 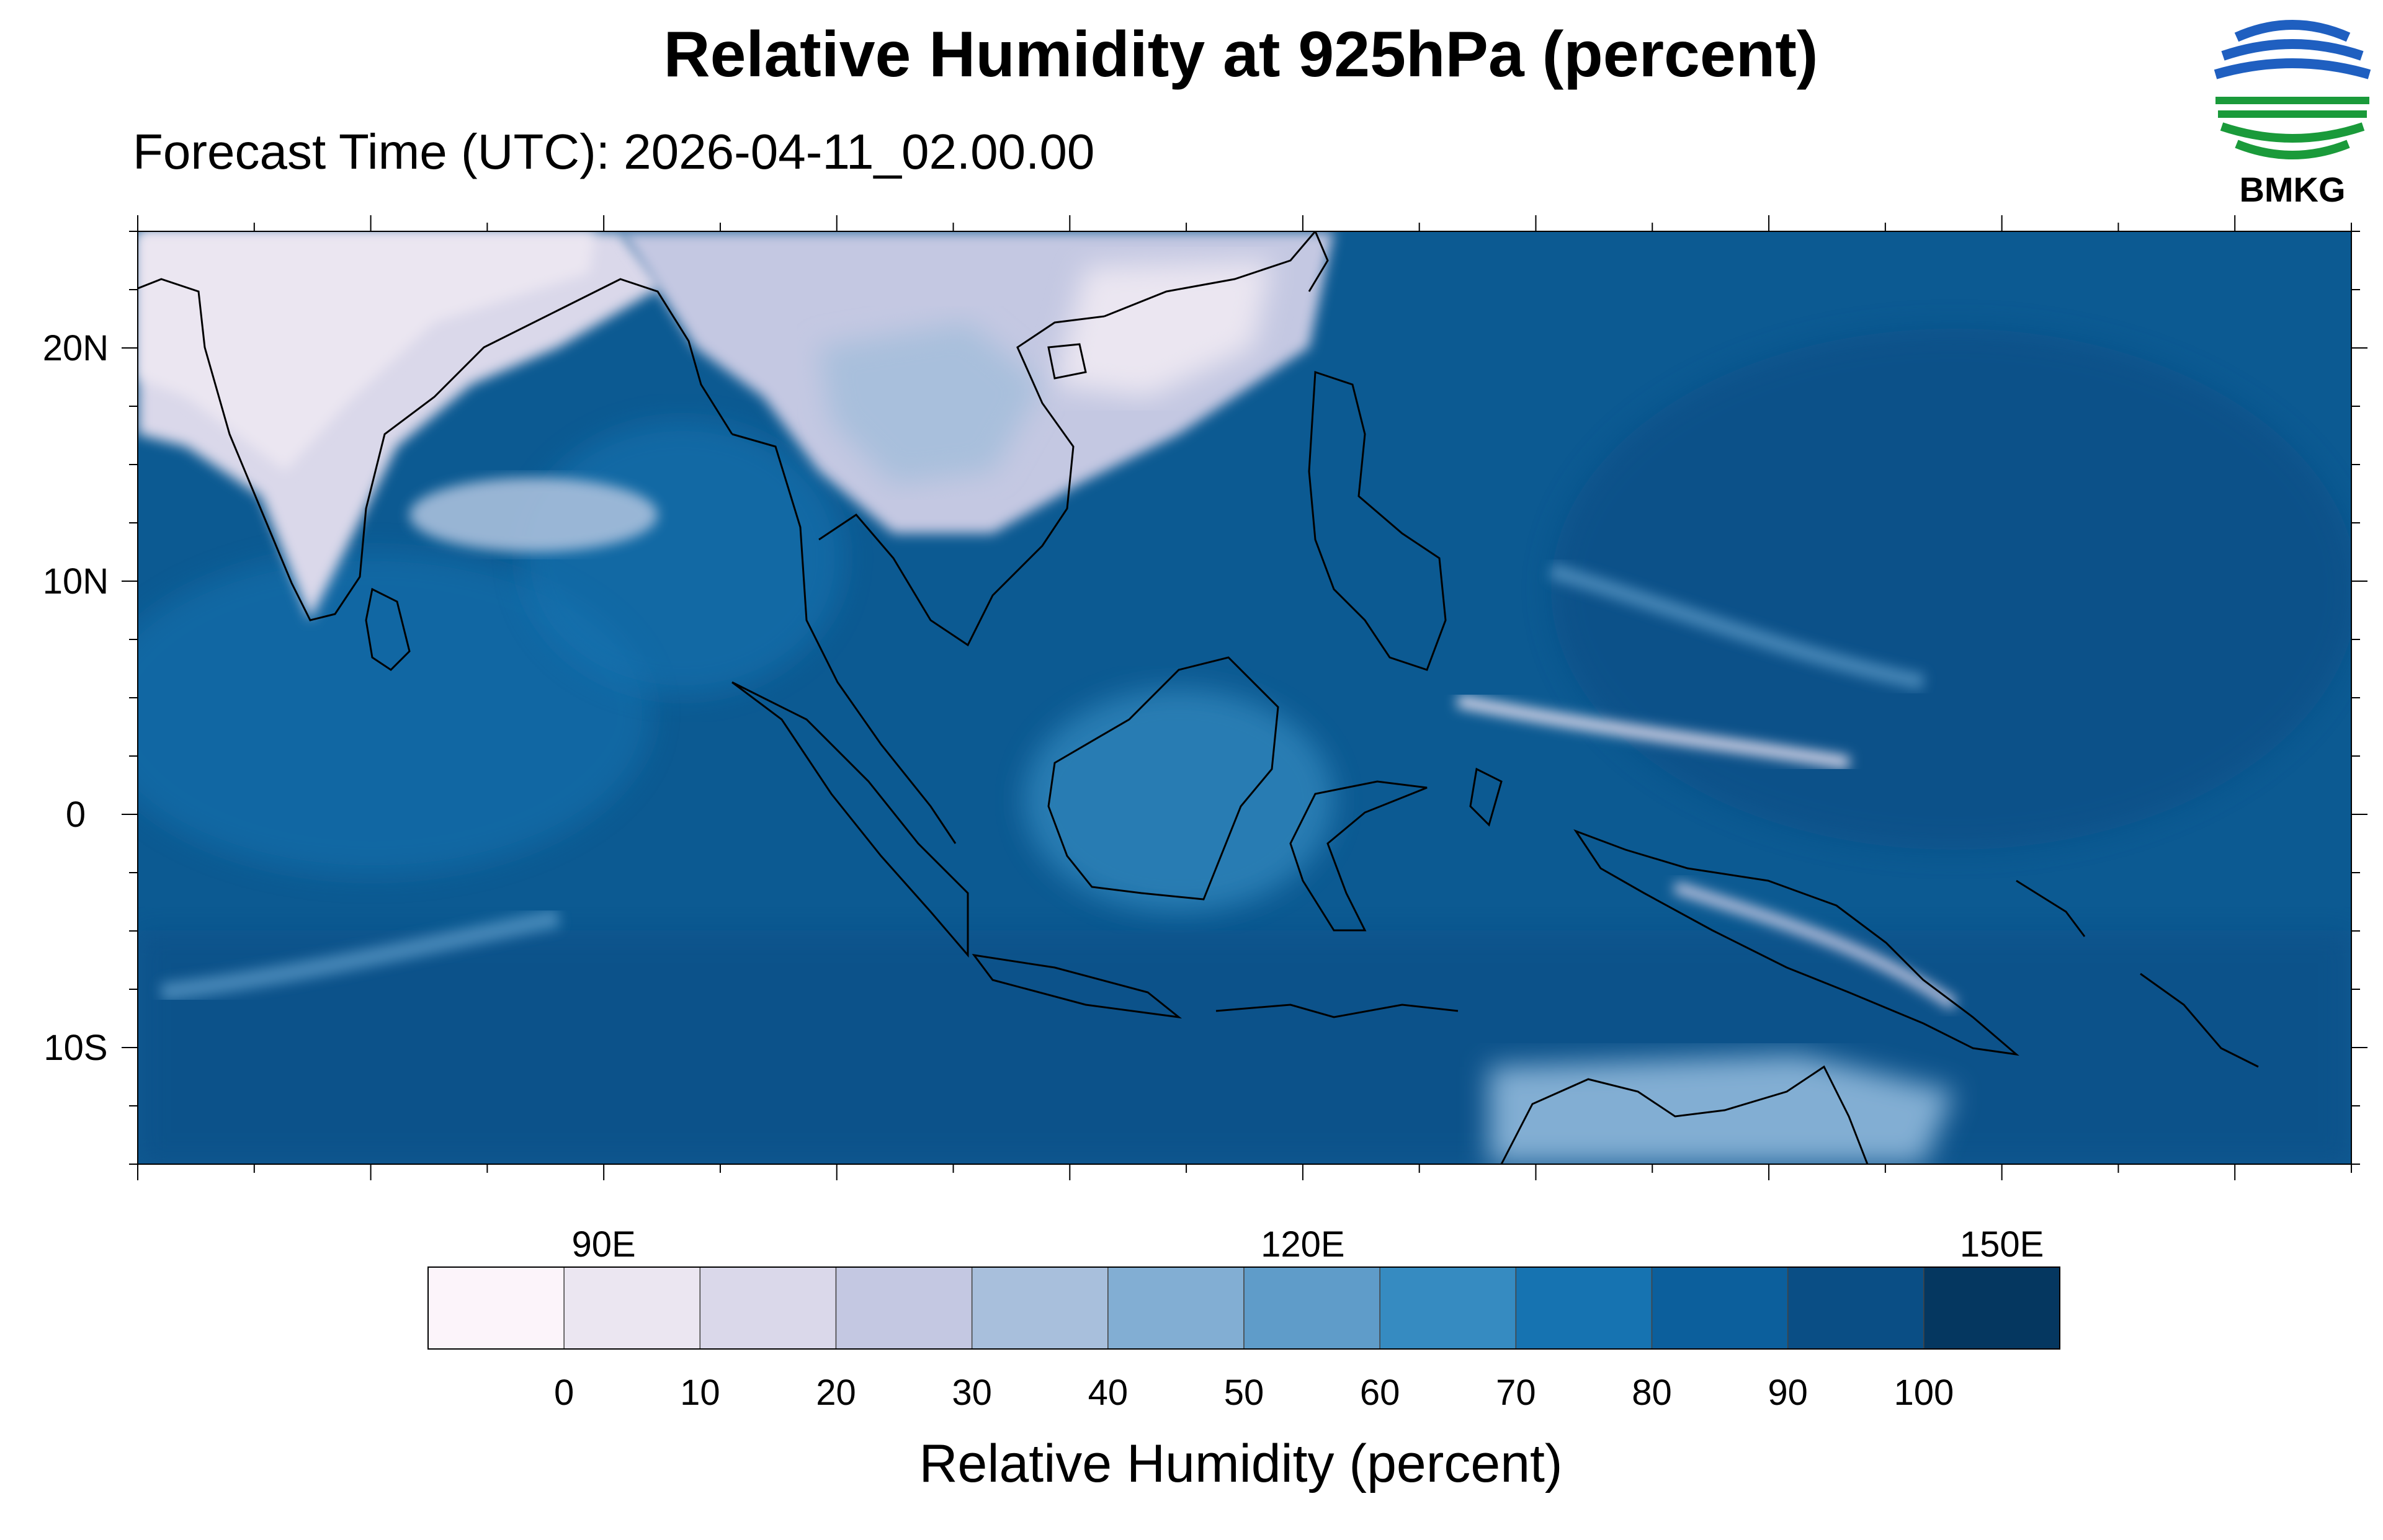 What do you see at coordinates (1486, 797) in the screenshot?
I see `coast-halmahera` at bounding box center [1486, 797].